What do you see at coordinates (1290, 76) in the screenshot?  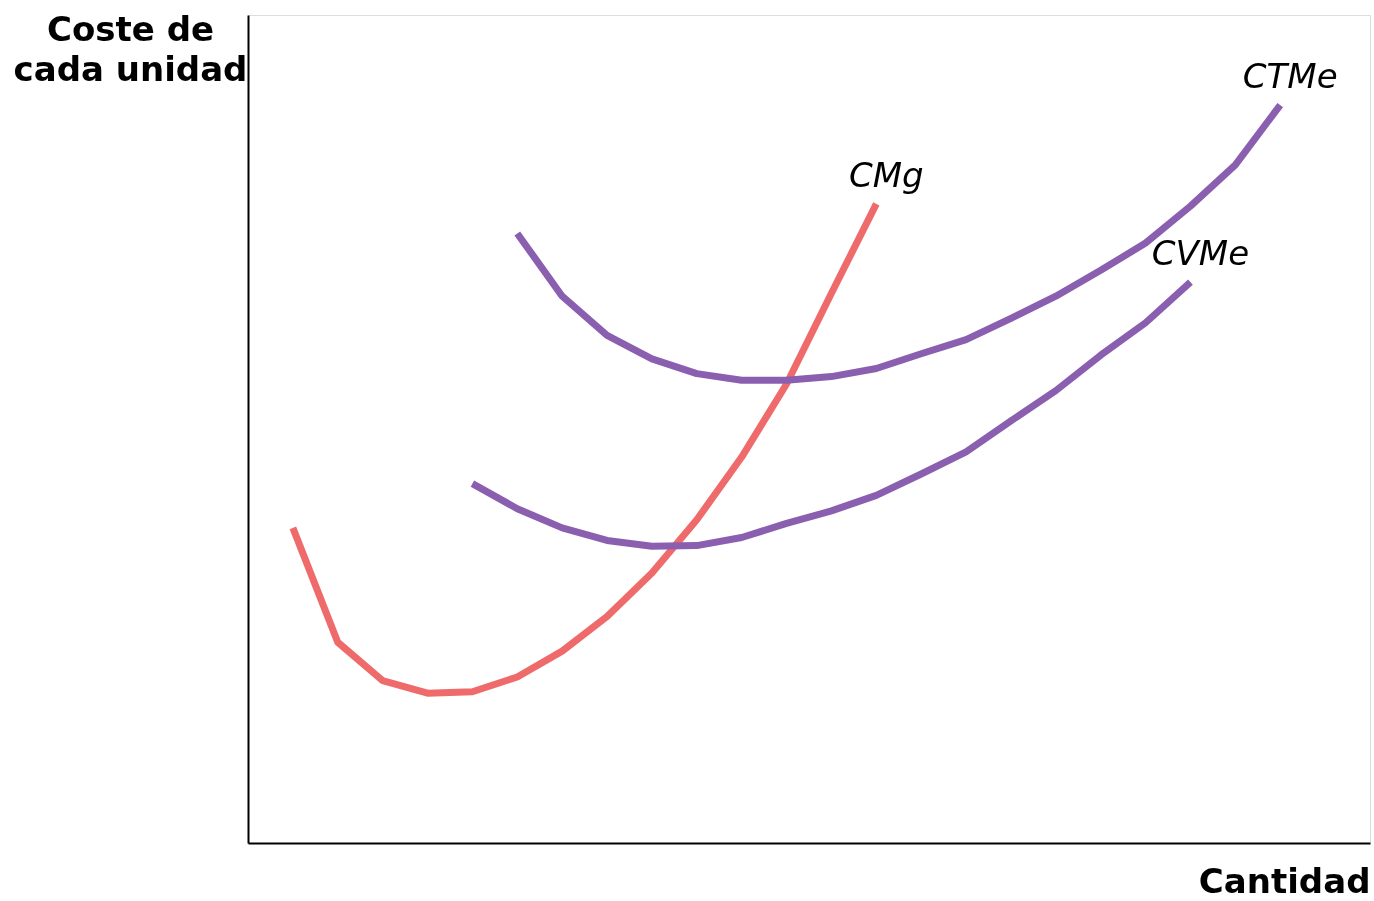 I see `series-label: CTMe` at bounding box center [1290, 76].